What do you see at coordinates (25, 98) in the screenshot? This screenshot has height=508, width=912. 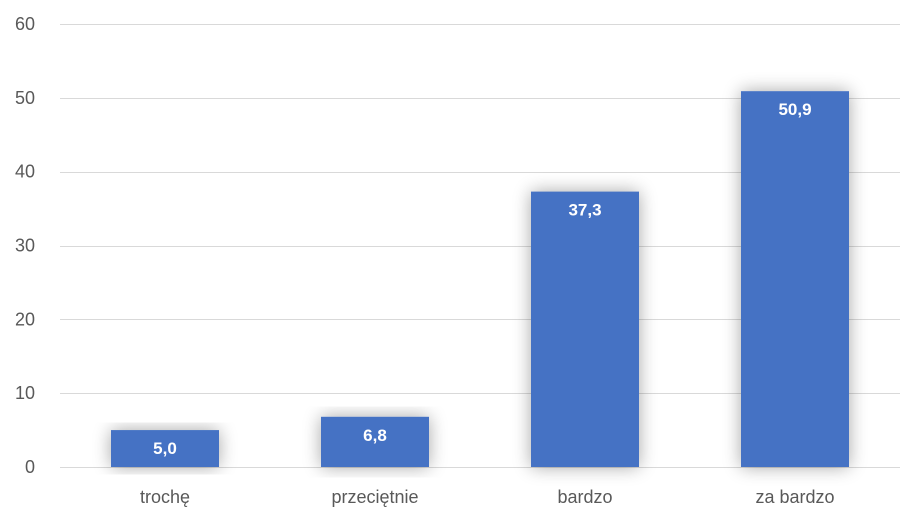 I see `y-tick-label: 50` at bounding box center [25, 98].